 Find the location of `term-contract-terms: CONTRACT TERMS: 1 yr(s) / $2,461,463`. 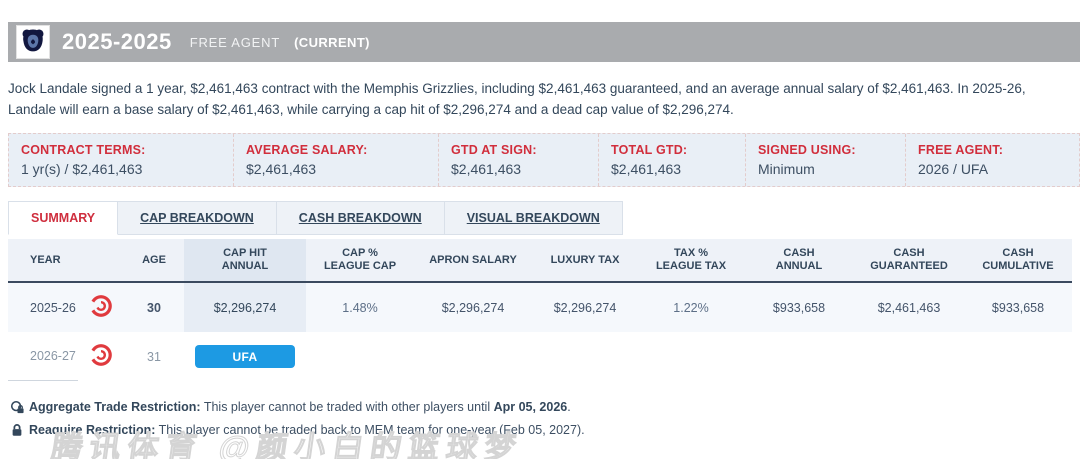

term-contract-terms: CONTRACT TERMS: 1 yr(s) / $2,461,463 is located at coordinates (121, 160).